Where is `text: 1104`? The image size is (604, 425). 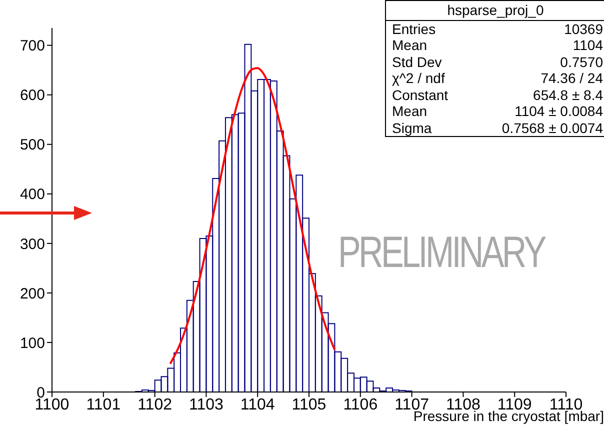 text: 1104 is located at coordinates (587, 45).